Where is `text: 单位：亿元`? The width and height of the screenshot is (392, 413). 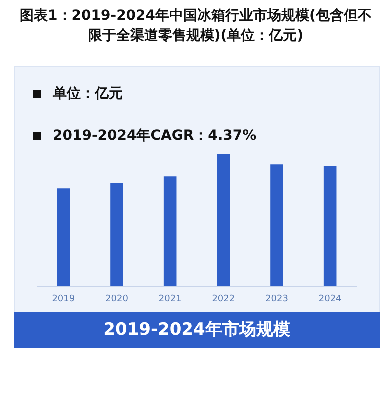
text: 单位：亿元 is located at coordinates (88, 94).